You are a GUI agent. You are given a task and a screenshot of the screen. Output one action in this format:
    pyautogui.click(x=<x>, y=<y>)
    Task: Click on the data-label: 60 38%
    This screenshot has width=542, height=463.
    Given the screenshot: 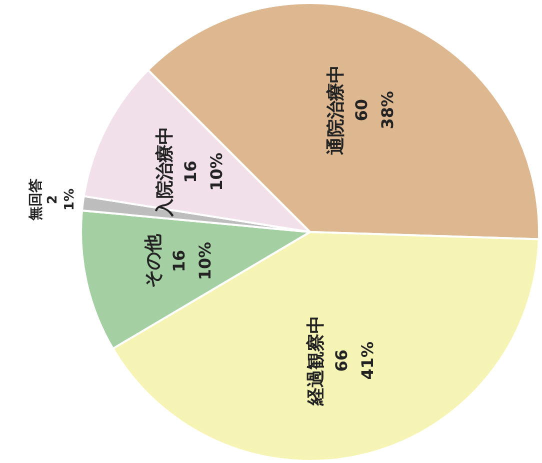 What is the action you would take?
    pyautogui.click(x=374, y=110)
    